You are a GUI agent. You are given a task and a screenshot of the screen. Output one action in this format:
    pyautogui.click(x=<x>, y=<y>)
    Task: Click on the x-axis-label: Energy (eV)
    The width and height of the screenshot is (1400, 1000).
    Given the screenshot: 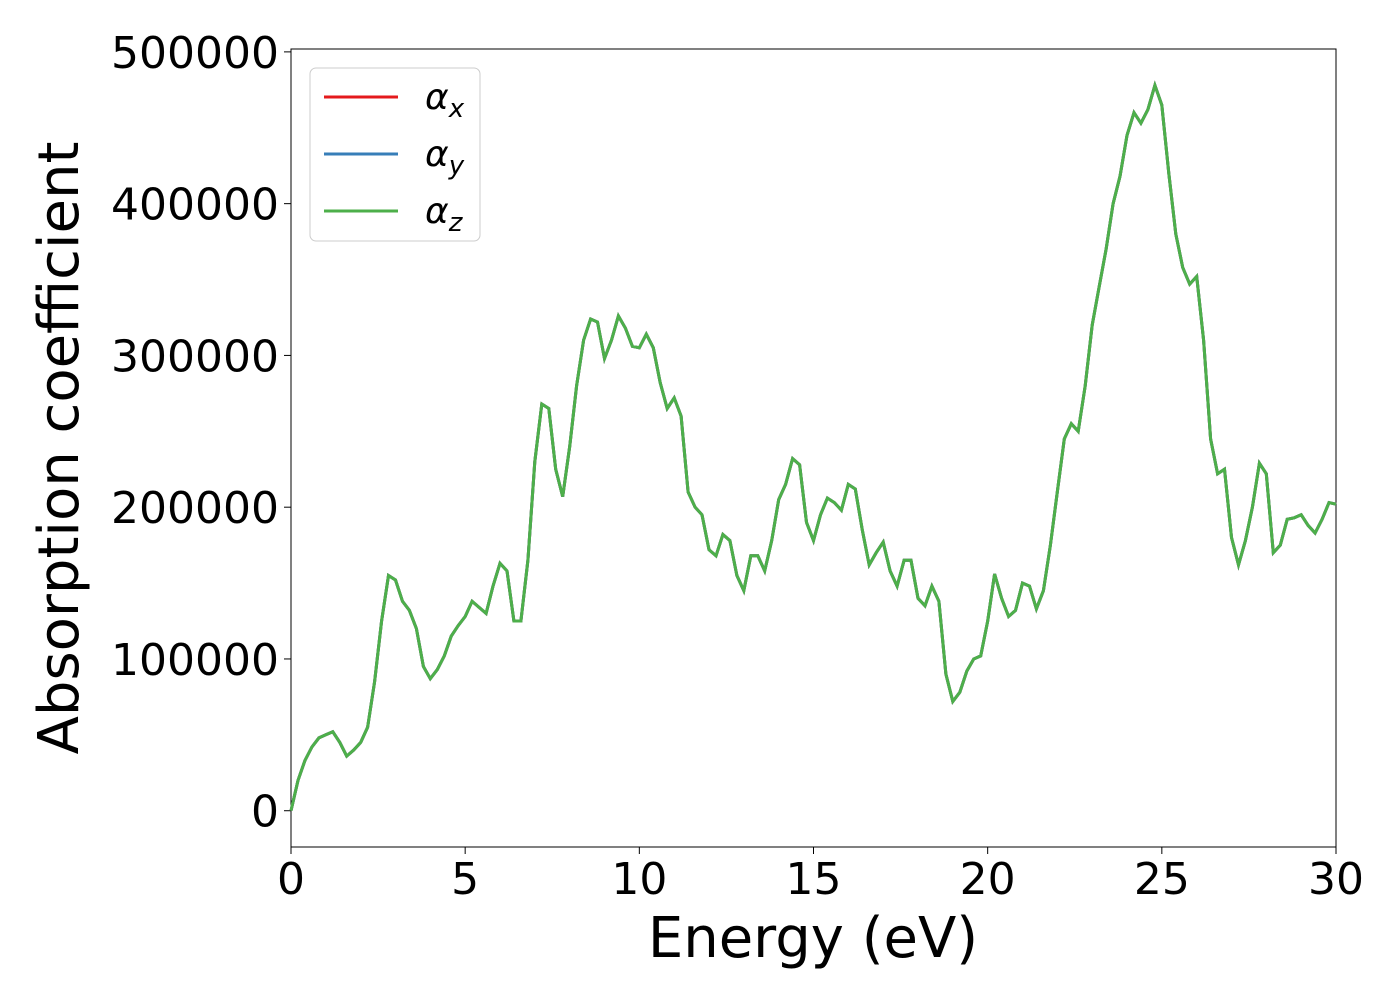 What is the action you would take?
    pyautogui.click(x=813, y=938)
    